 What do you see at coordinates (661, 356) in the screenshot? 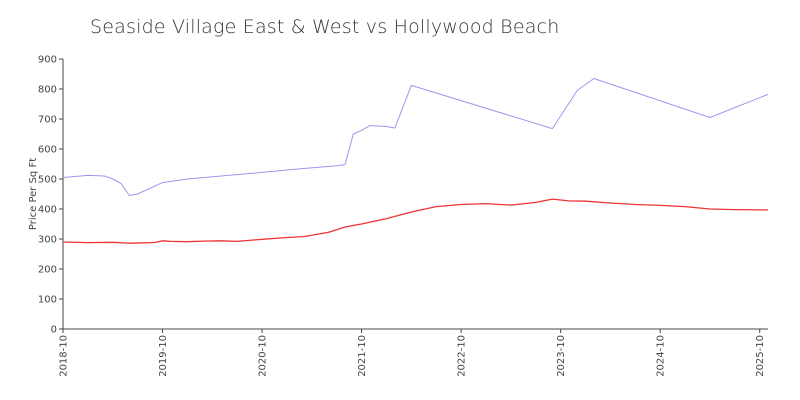
I see `x-tick-label: 2024-10` at bounding box center [661, 356].